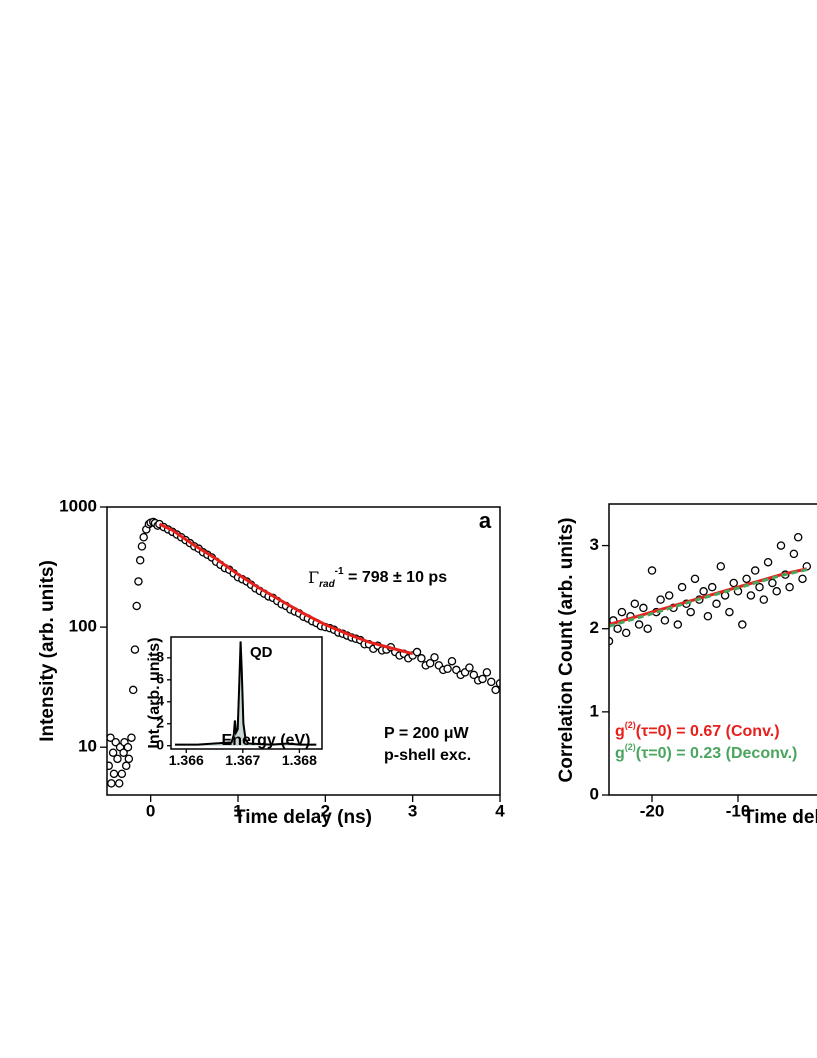 This screenshot has width=817, height=1058. Describe the element at coordinates (412, 811) in the screenshot. I see `x-tick-label: 3` at that location.